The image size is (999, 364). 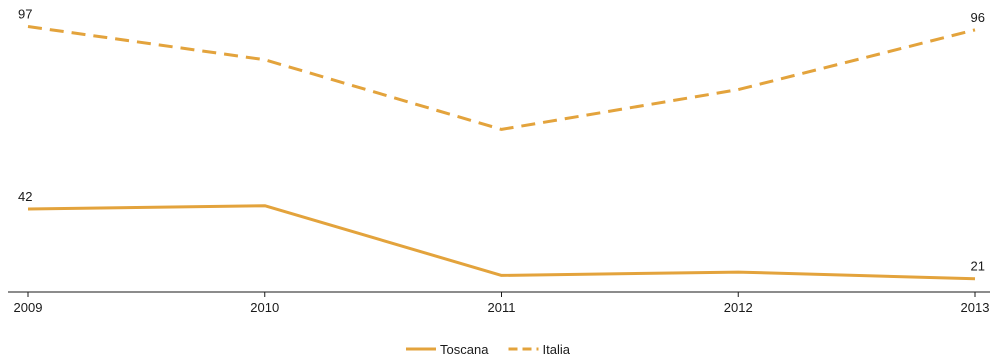 I want to click on data-label-start: 42, so click(x=25, y=196).